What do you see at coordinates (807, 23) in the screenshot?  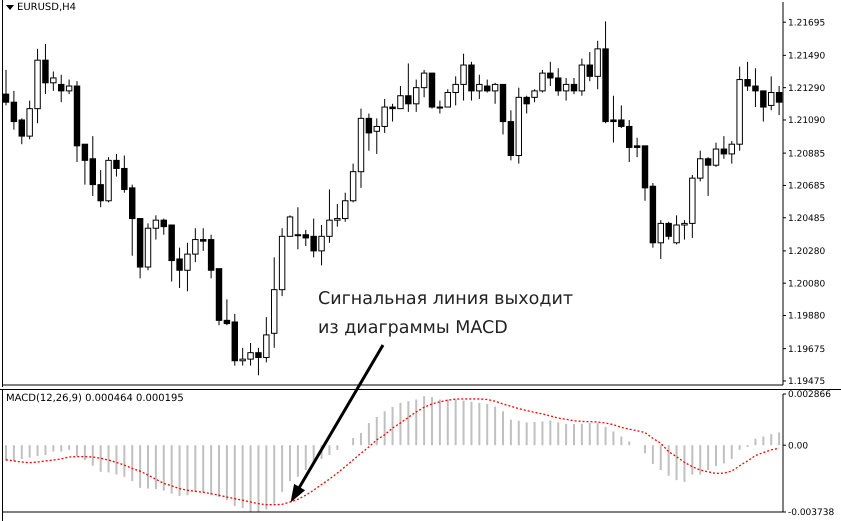 I see `y-tick-label: 1.21695` at bounding box center [807, 23].